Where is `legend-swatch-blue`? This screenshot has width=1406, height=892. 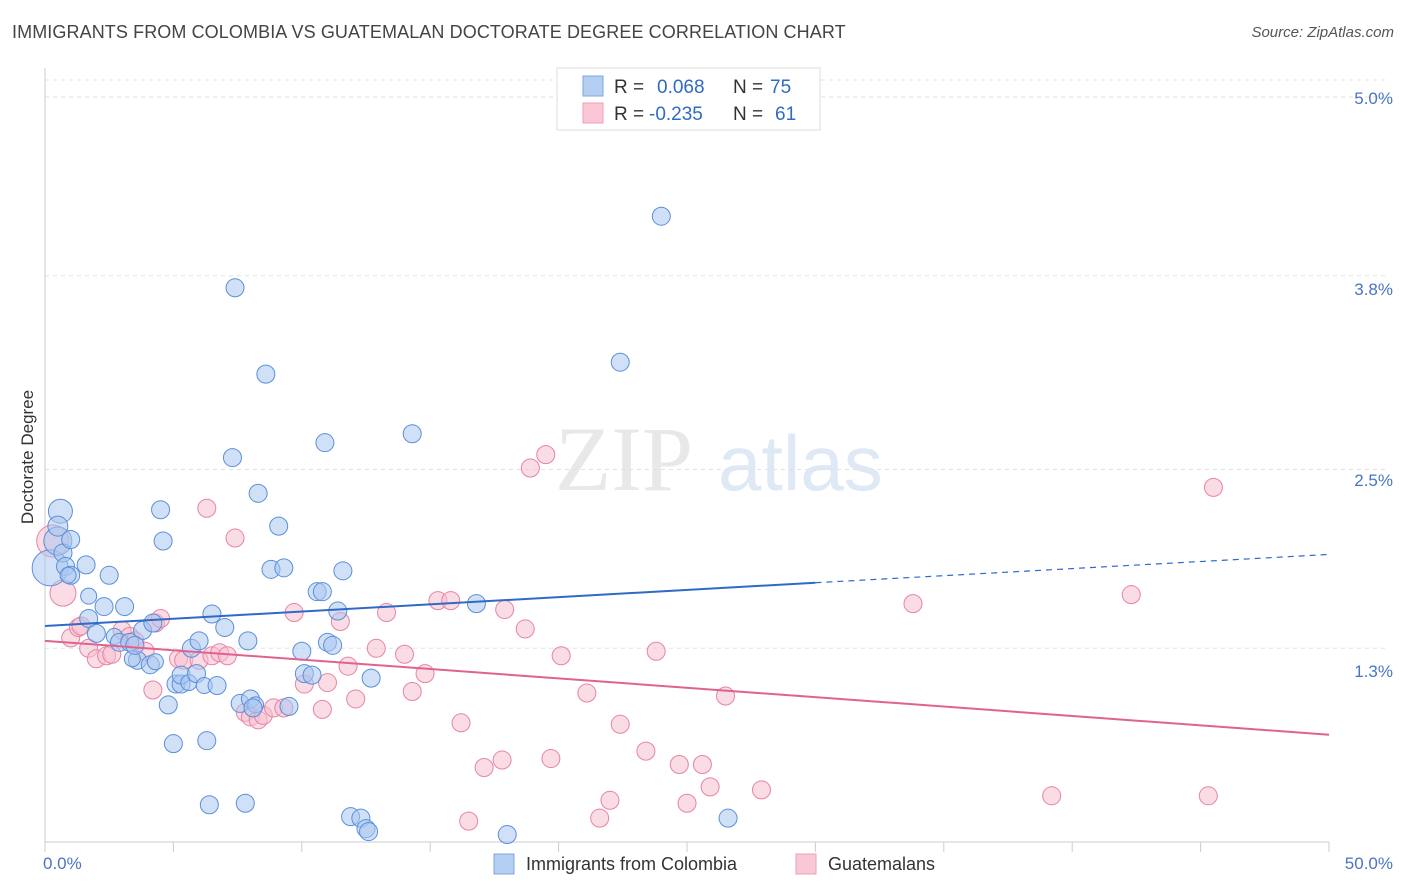
legend-swatch-blue is located at coordinates (593, 86).